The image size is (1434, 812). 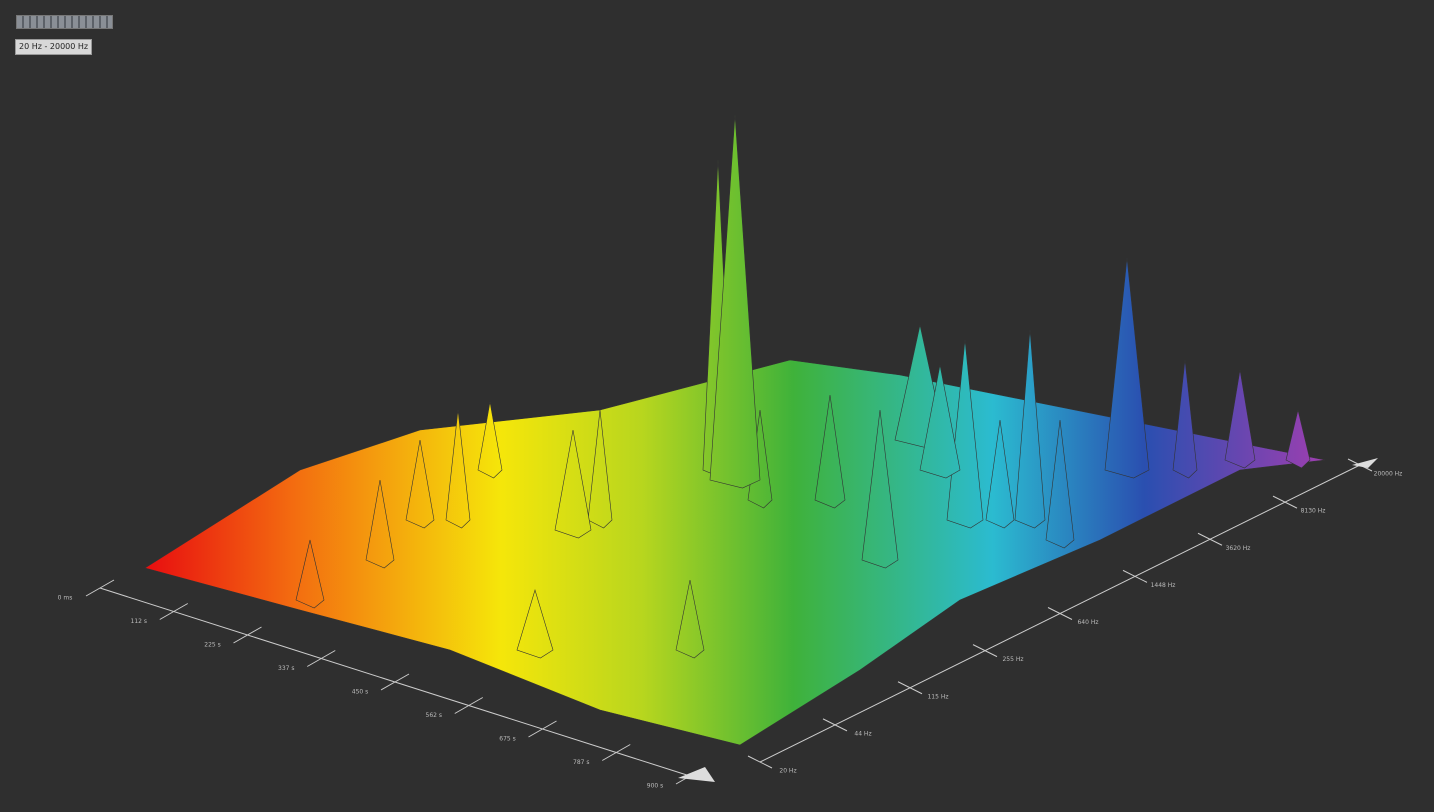 I want to click on axis-tick-label: 640 Hz, so click(x=1087, y=622).